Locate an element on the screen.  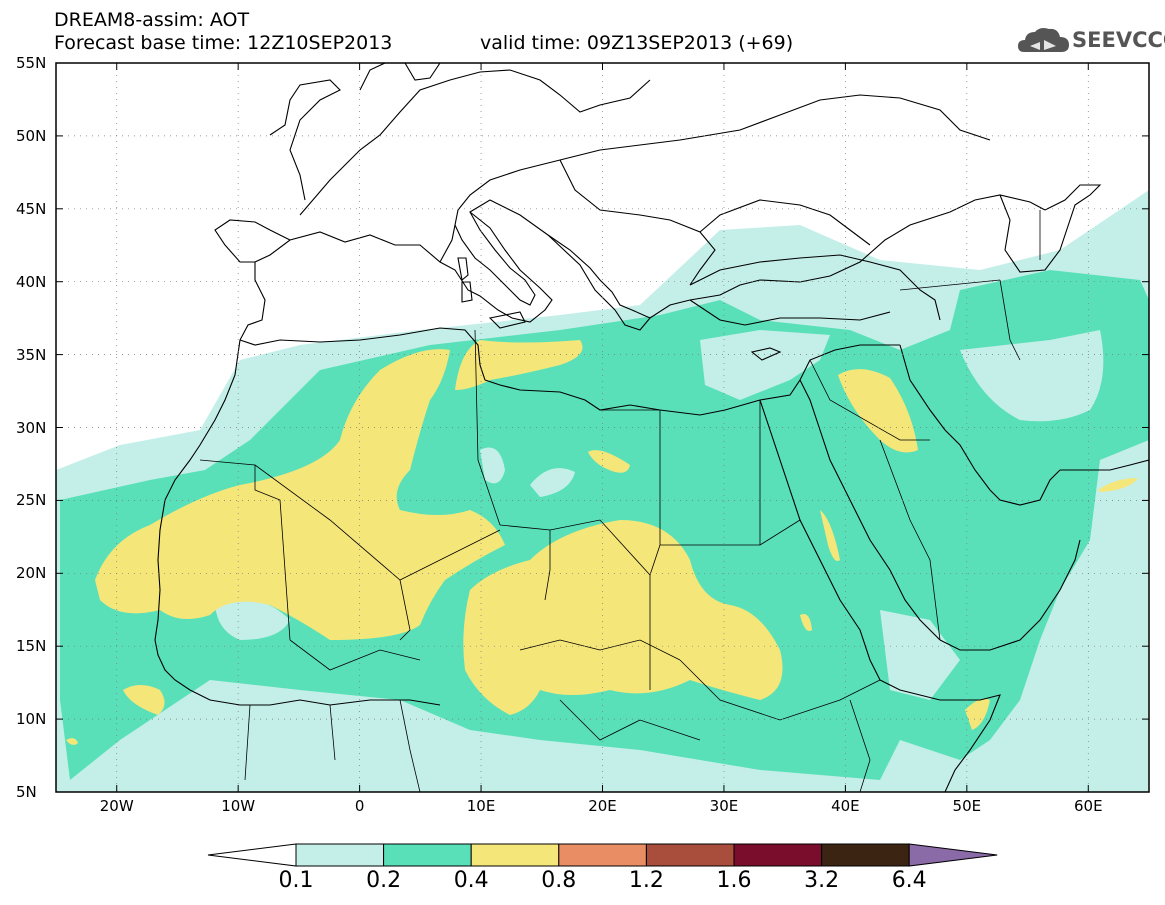
lon-label: 60E is located at coordinates (1088, 806).